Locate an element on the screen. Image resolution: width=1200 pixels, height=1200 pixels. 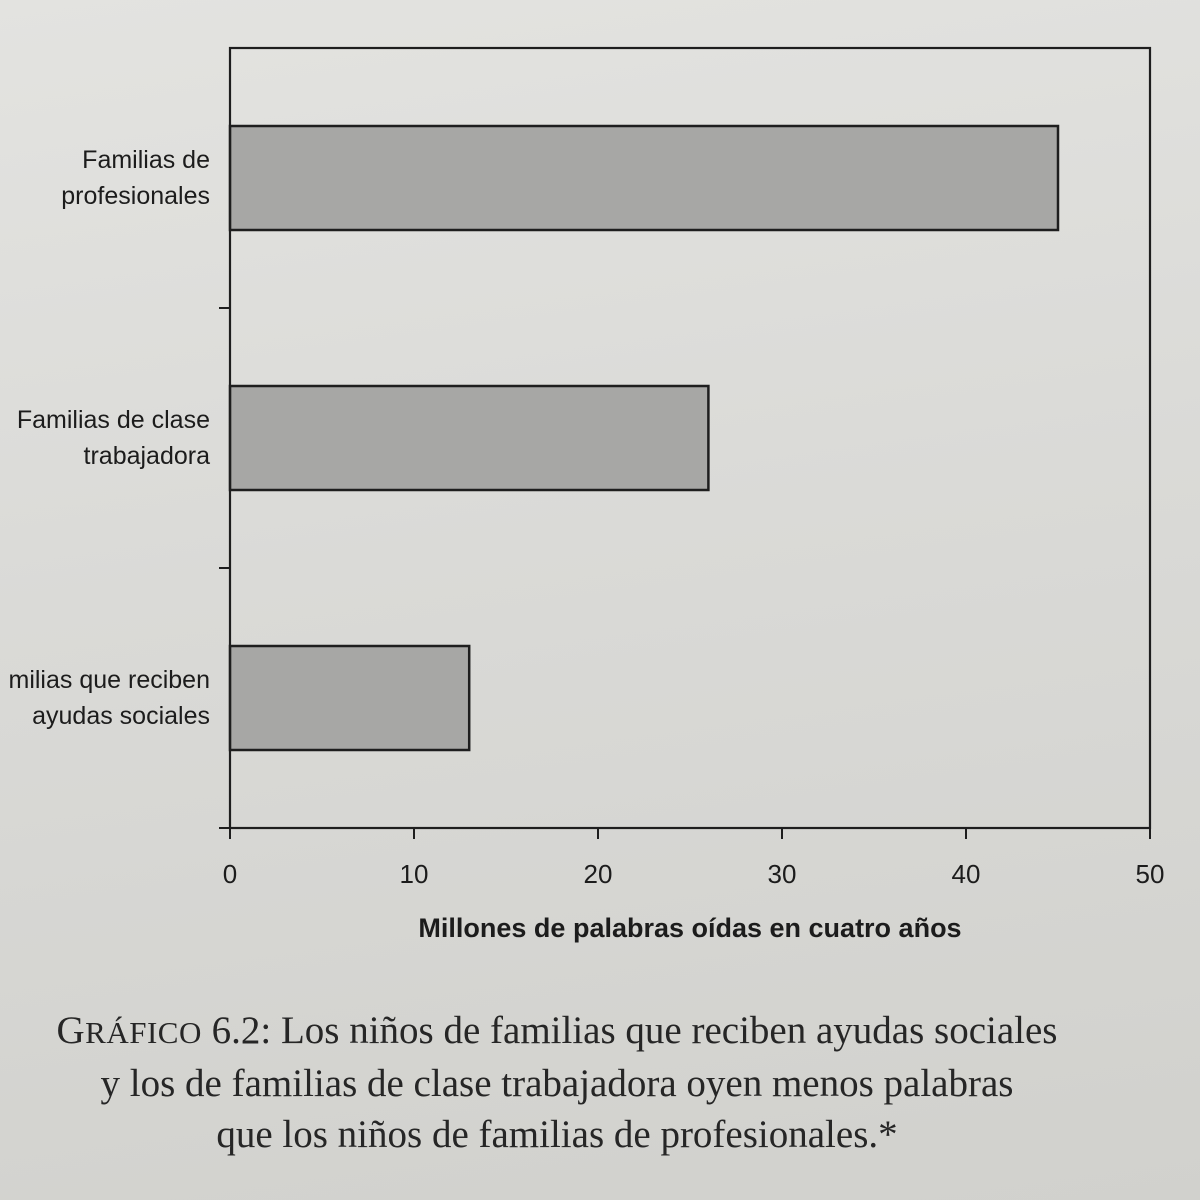
category-label-milias-que-reciben-ayudas-sociales: milias que reciben ayudas sociales is located at coordinates (109, 698).